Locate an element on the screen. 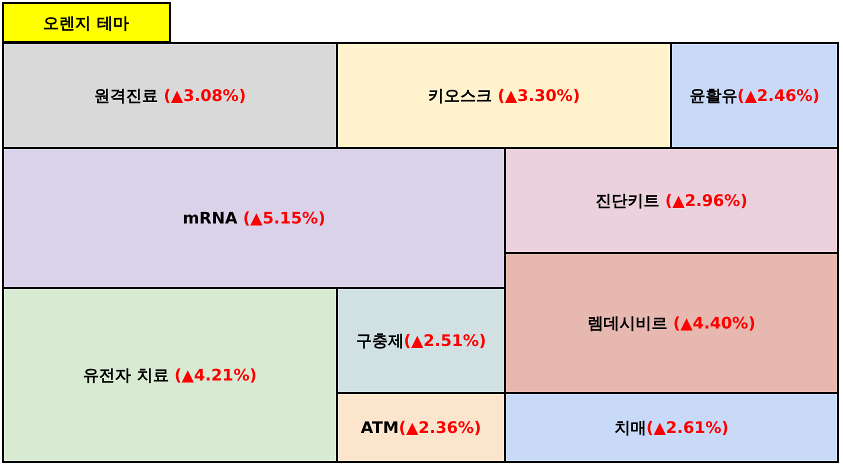 Image resolution: width=843 pixels, height=467 pixels. category-label: 원격진료 is located at coordinates (129, 95).